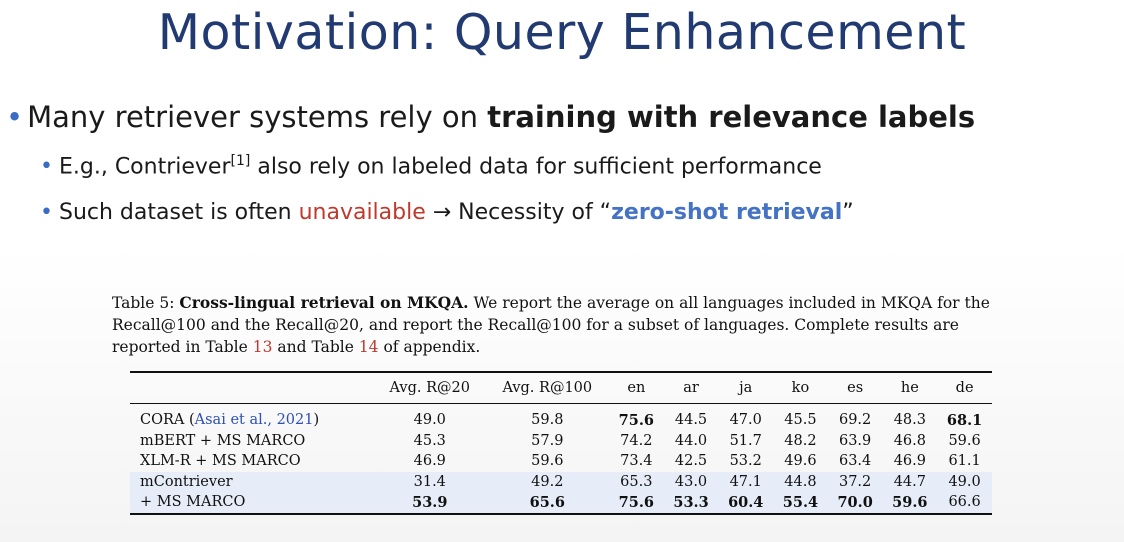 The image size is (1124, 542). I want to click on cell: 55.4, so click(800, 503).